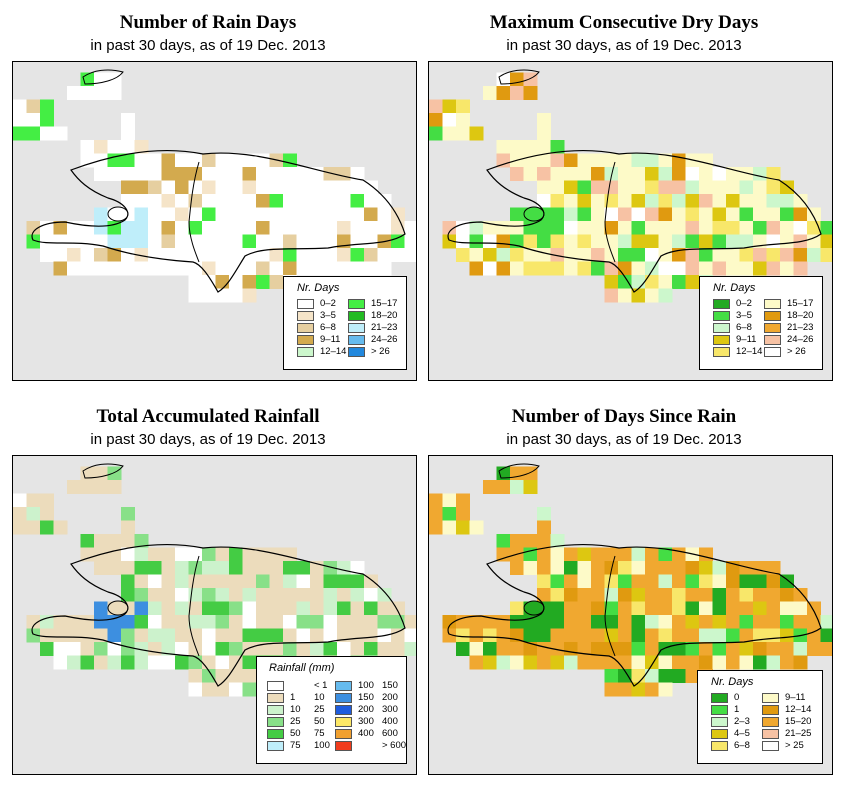  Describe the element at coordinates (296, 733) in the screenshot. I see `legend-item: 50 75` at that location.